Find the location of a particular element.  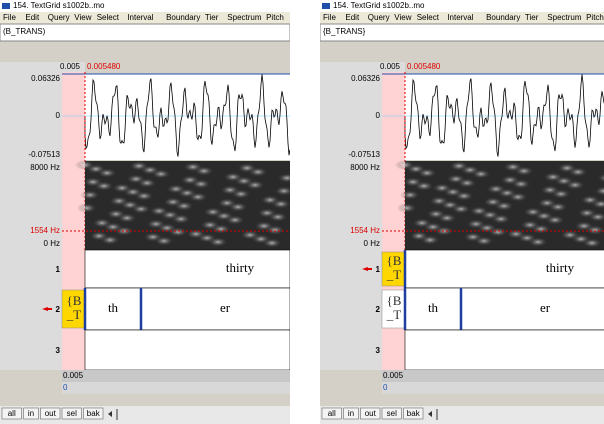

window-title: 154. TextGrid s1002b..mo is located at coordinates (379, 5).